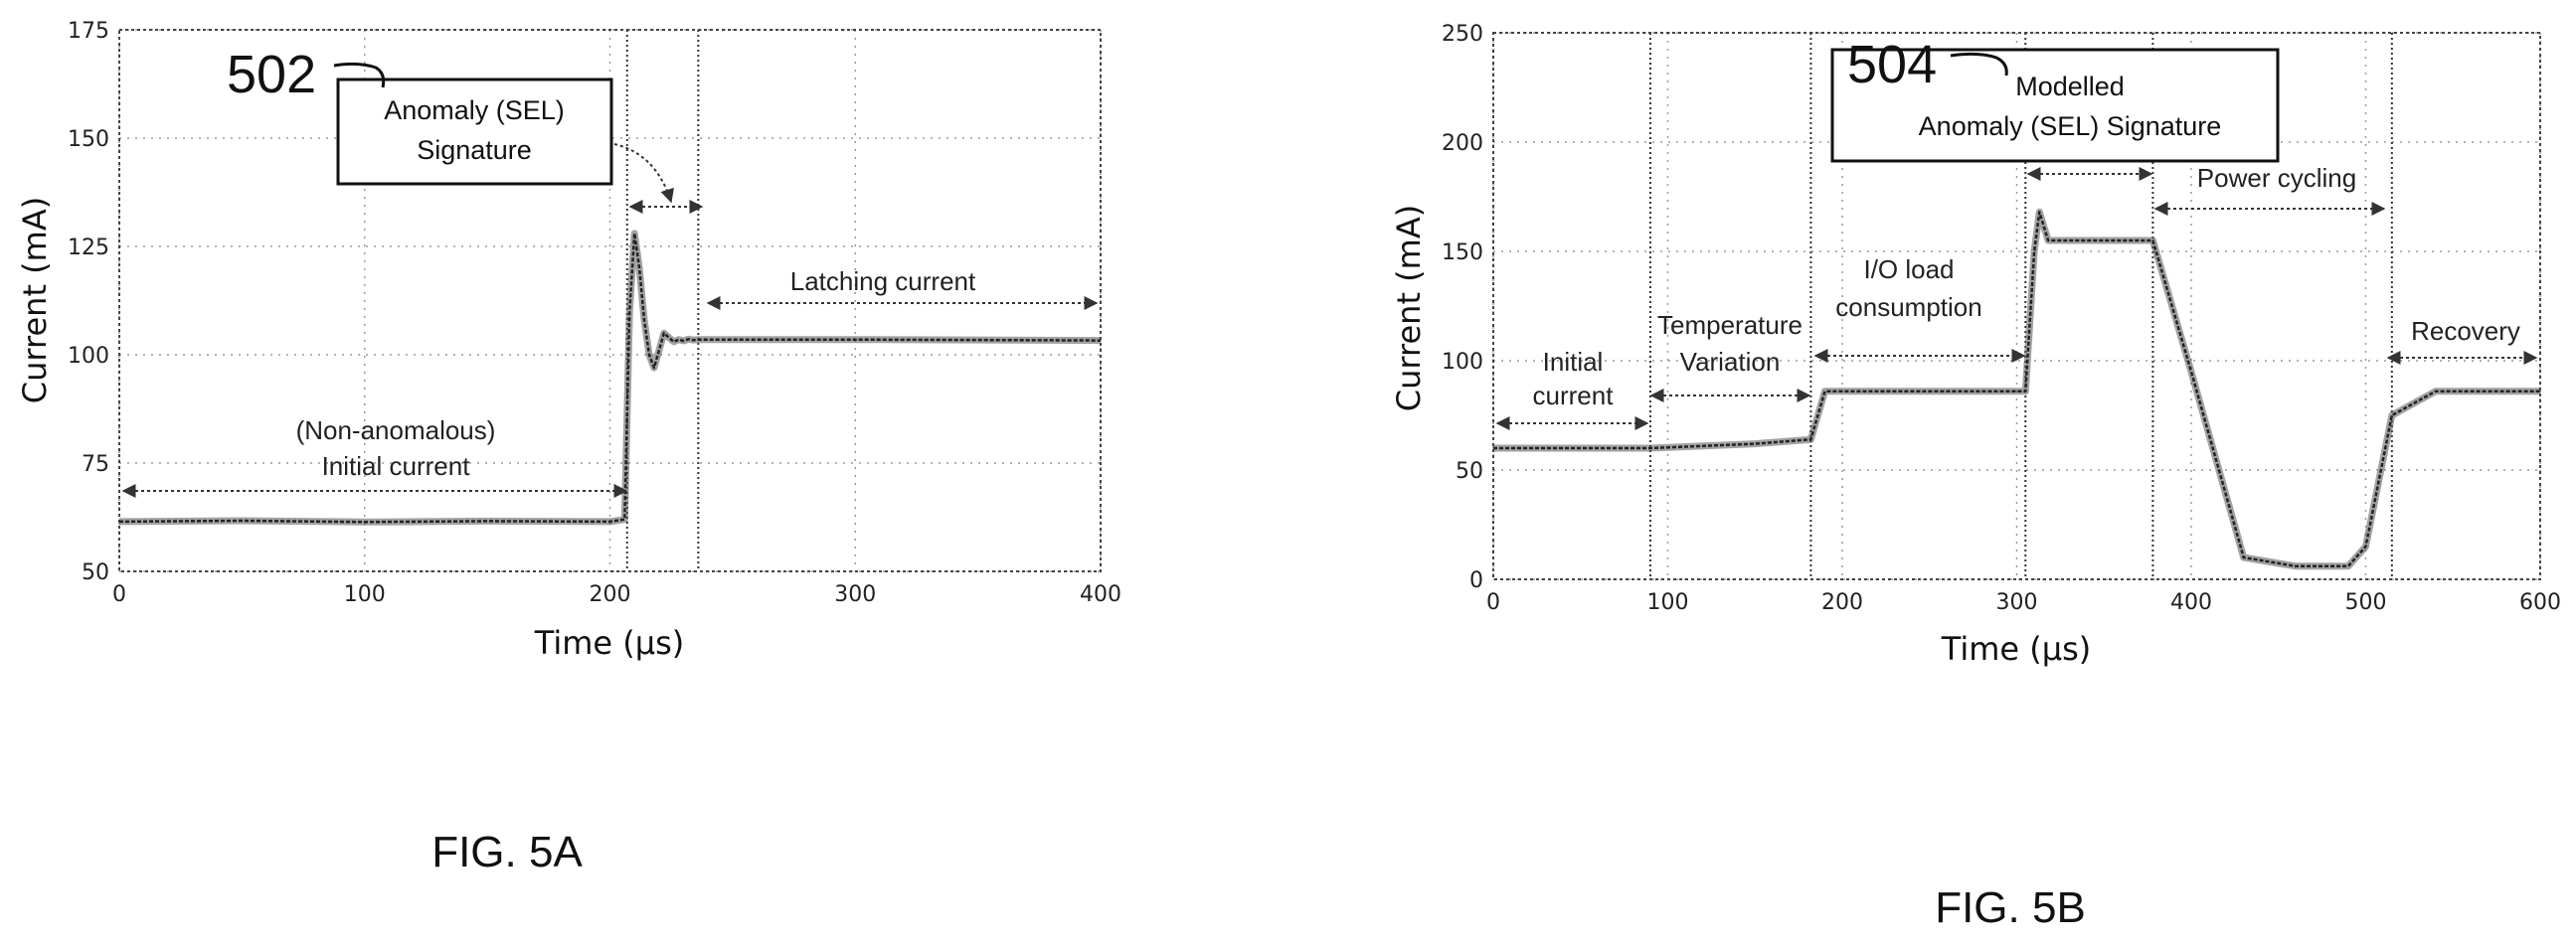 Image resolution: width=2576 pixels, height=947 pixels. What do you see at coordinates (2366, 603) in the screenshot?
I see `x-tick-label: 500` at bounding box center [2366, 603].